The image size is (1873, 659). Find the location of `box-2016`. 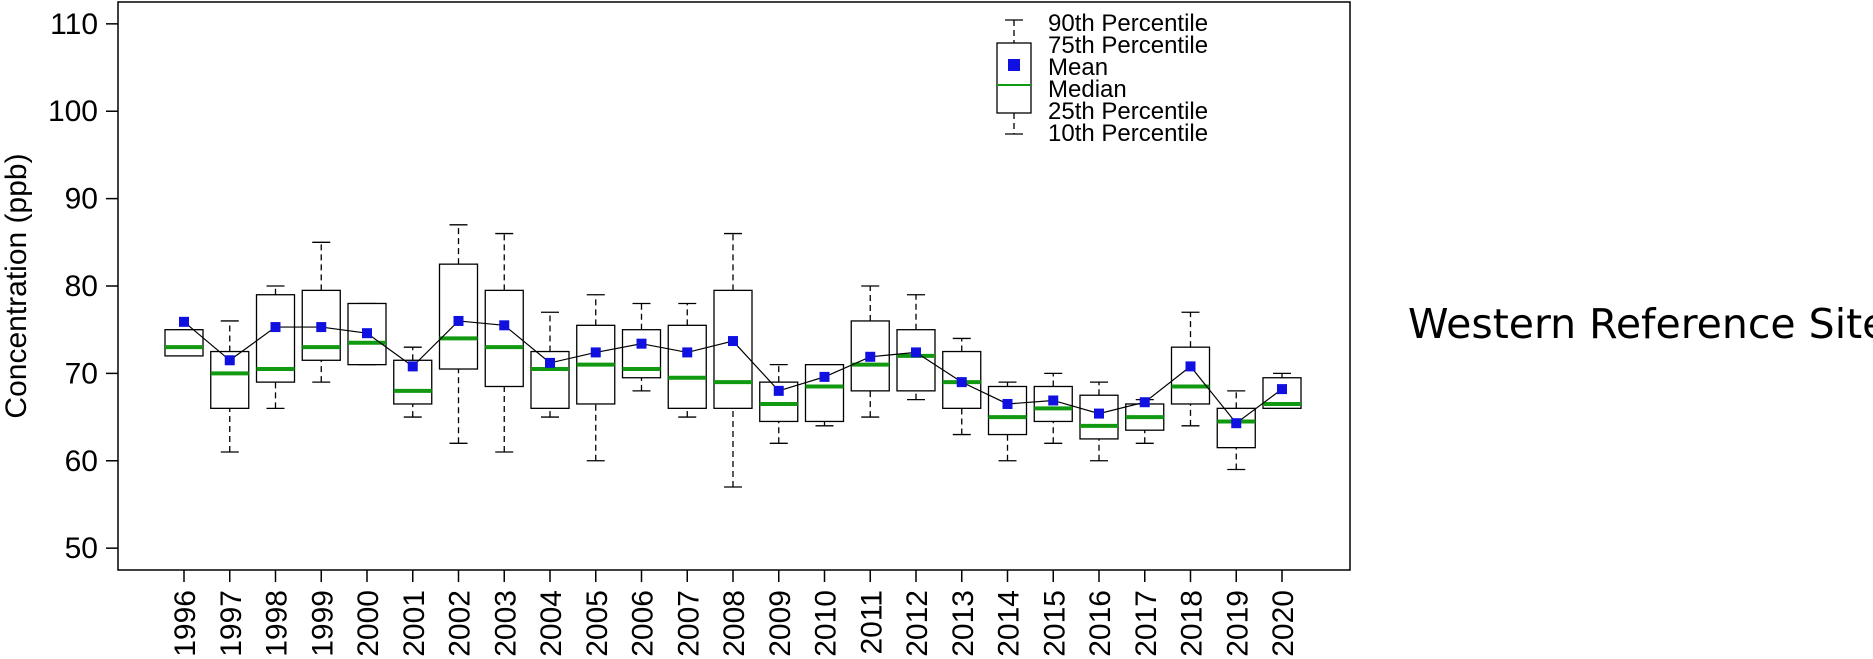

box-2016 is located at coordinates (1099, 421).